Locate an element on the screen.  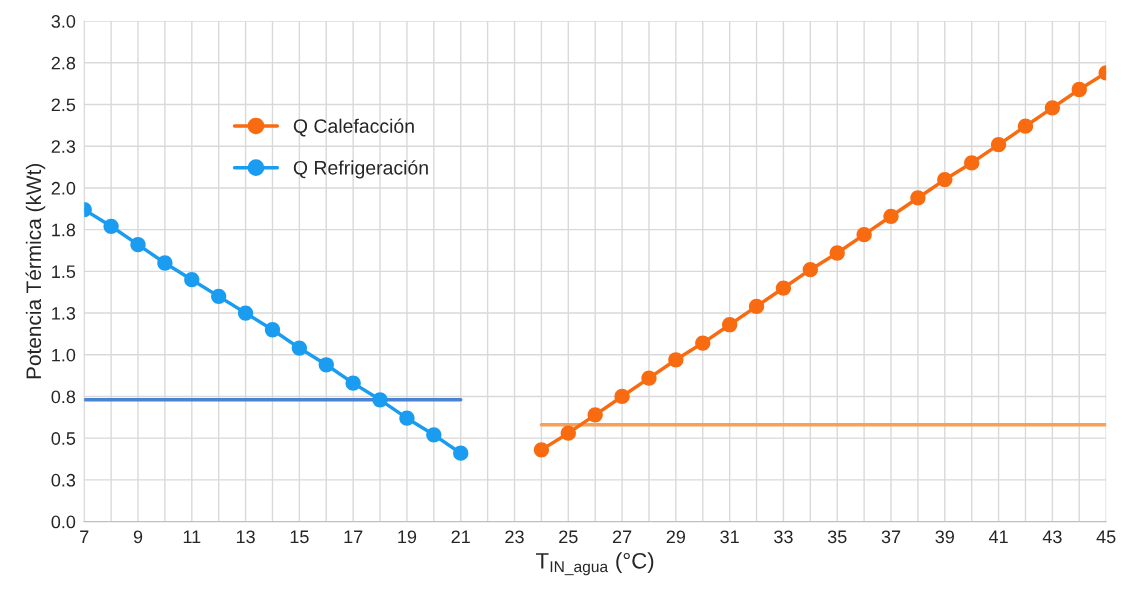
x-tick-label: 35 is located at coordinates (837, 537).